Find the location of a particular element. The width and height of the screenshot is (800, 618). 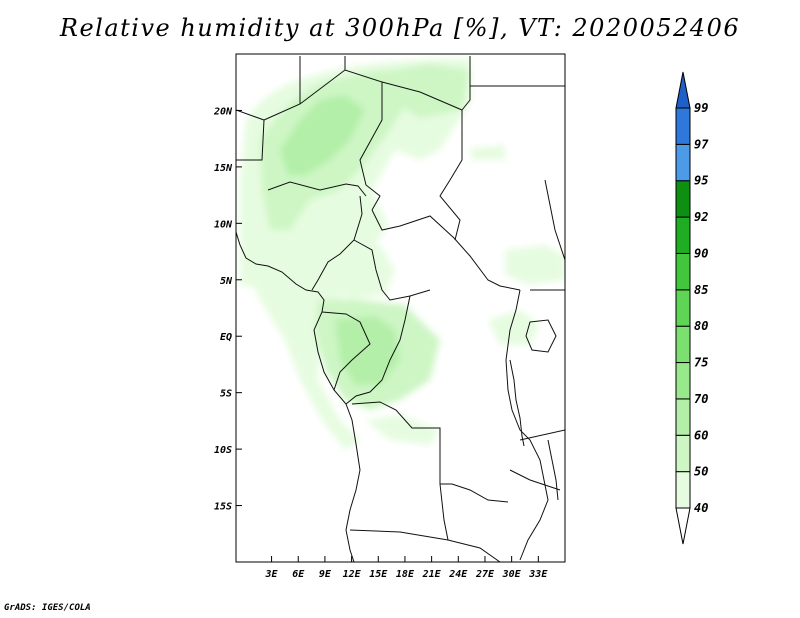

lat-tick-label: 10S is located at coordinates (223, 450).